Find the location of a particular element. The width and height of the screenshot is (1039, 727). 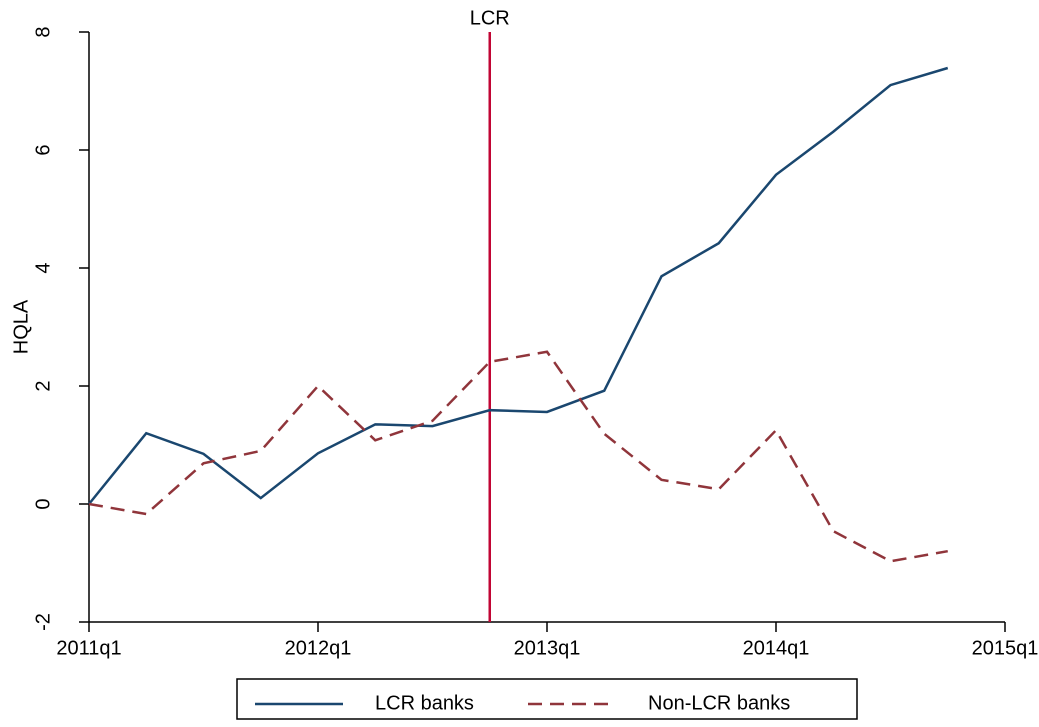

x-tick-label: 2014q1 is located at coordinates (776, 648).